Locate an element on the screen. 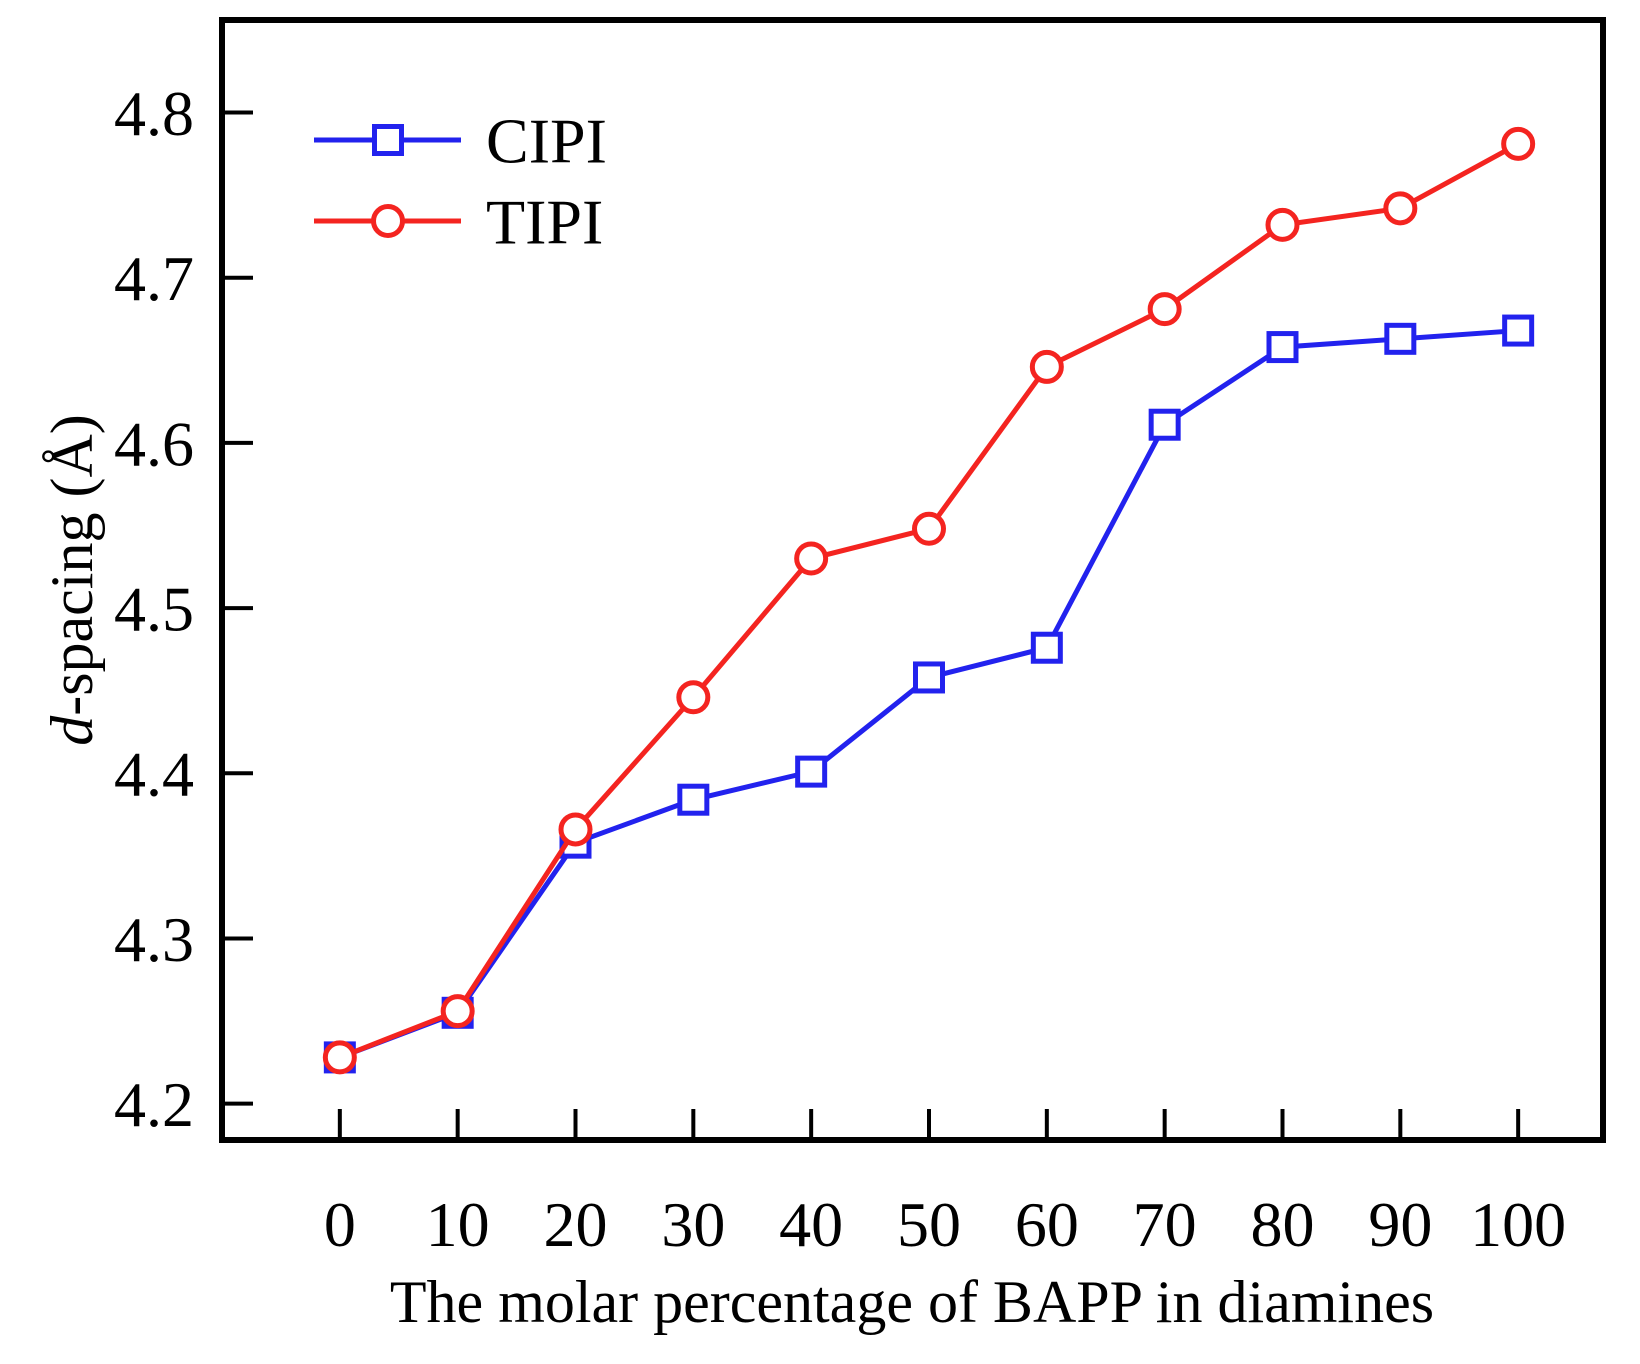 The image size is (1640, 1364). y-axis-title: d-spacing (Å) is located at coordinates (72, 580).